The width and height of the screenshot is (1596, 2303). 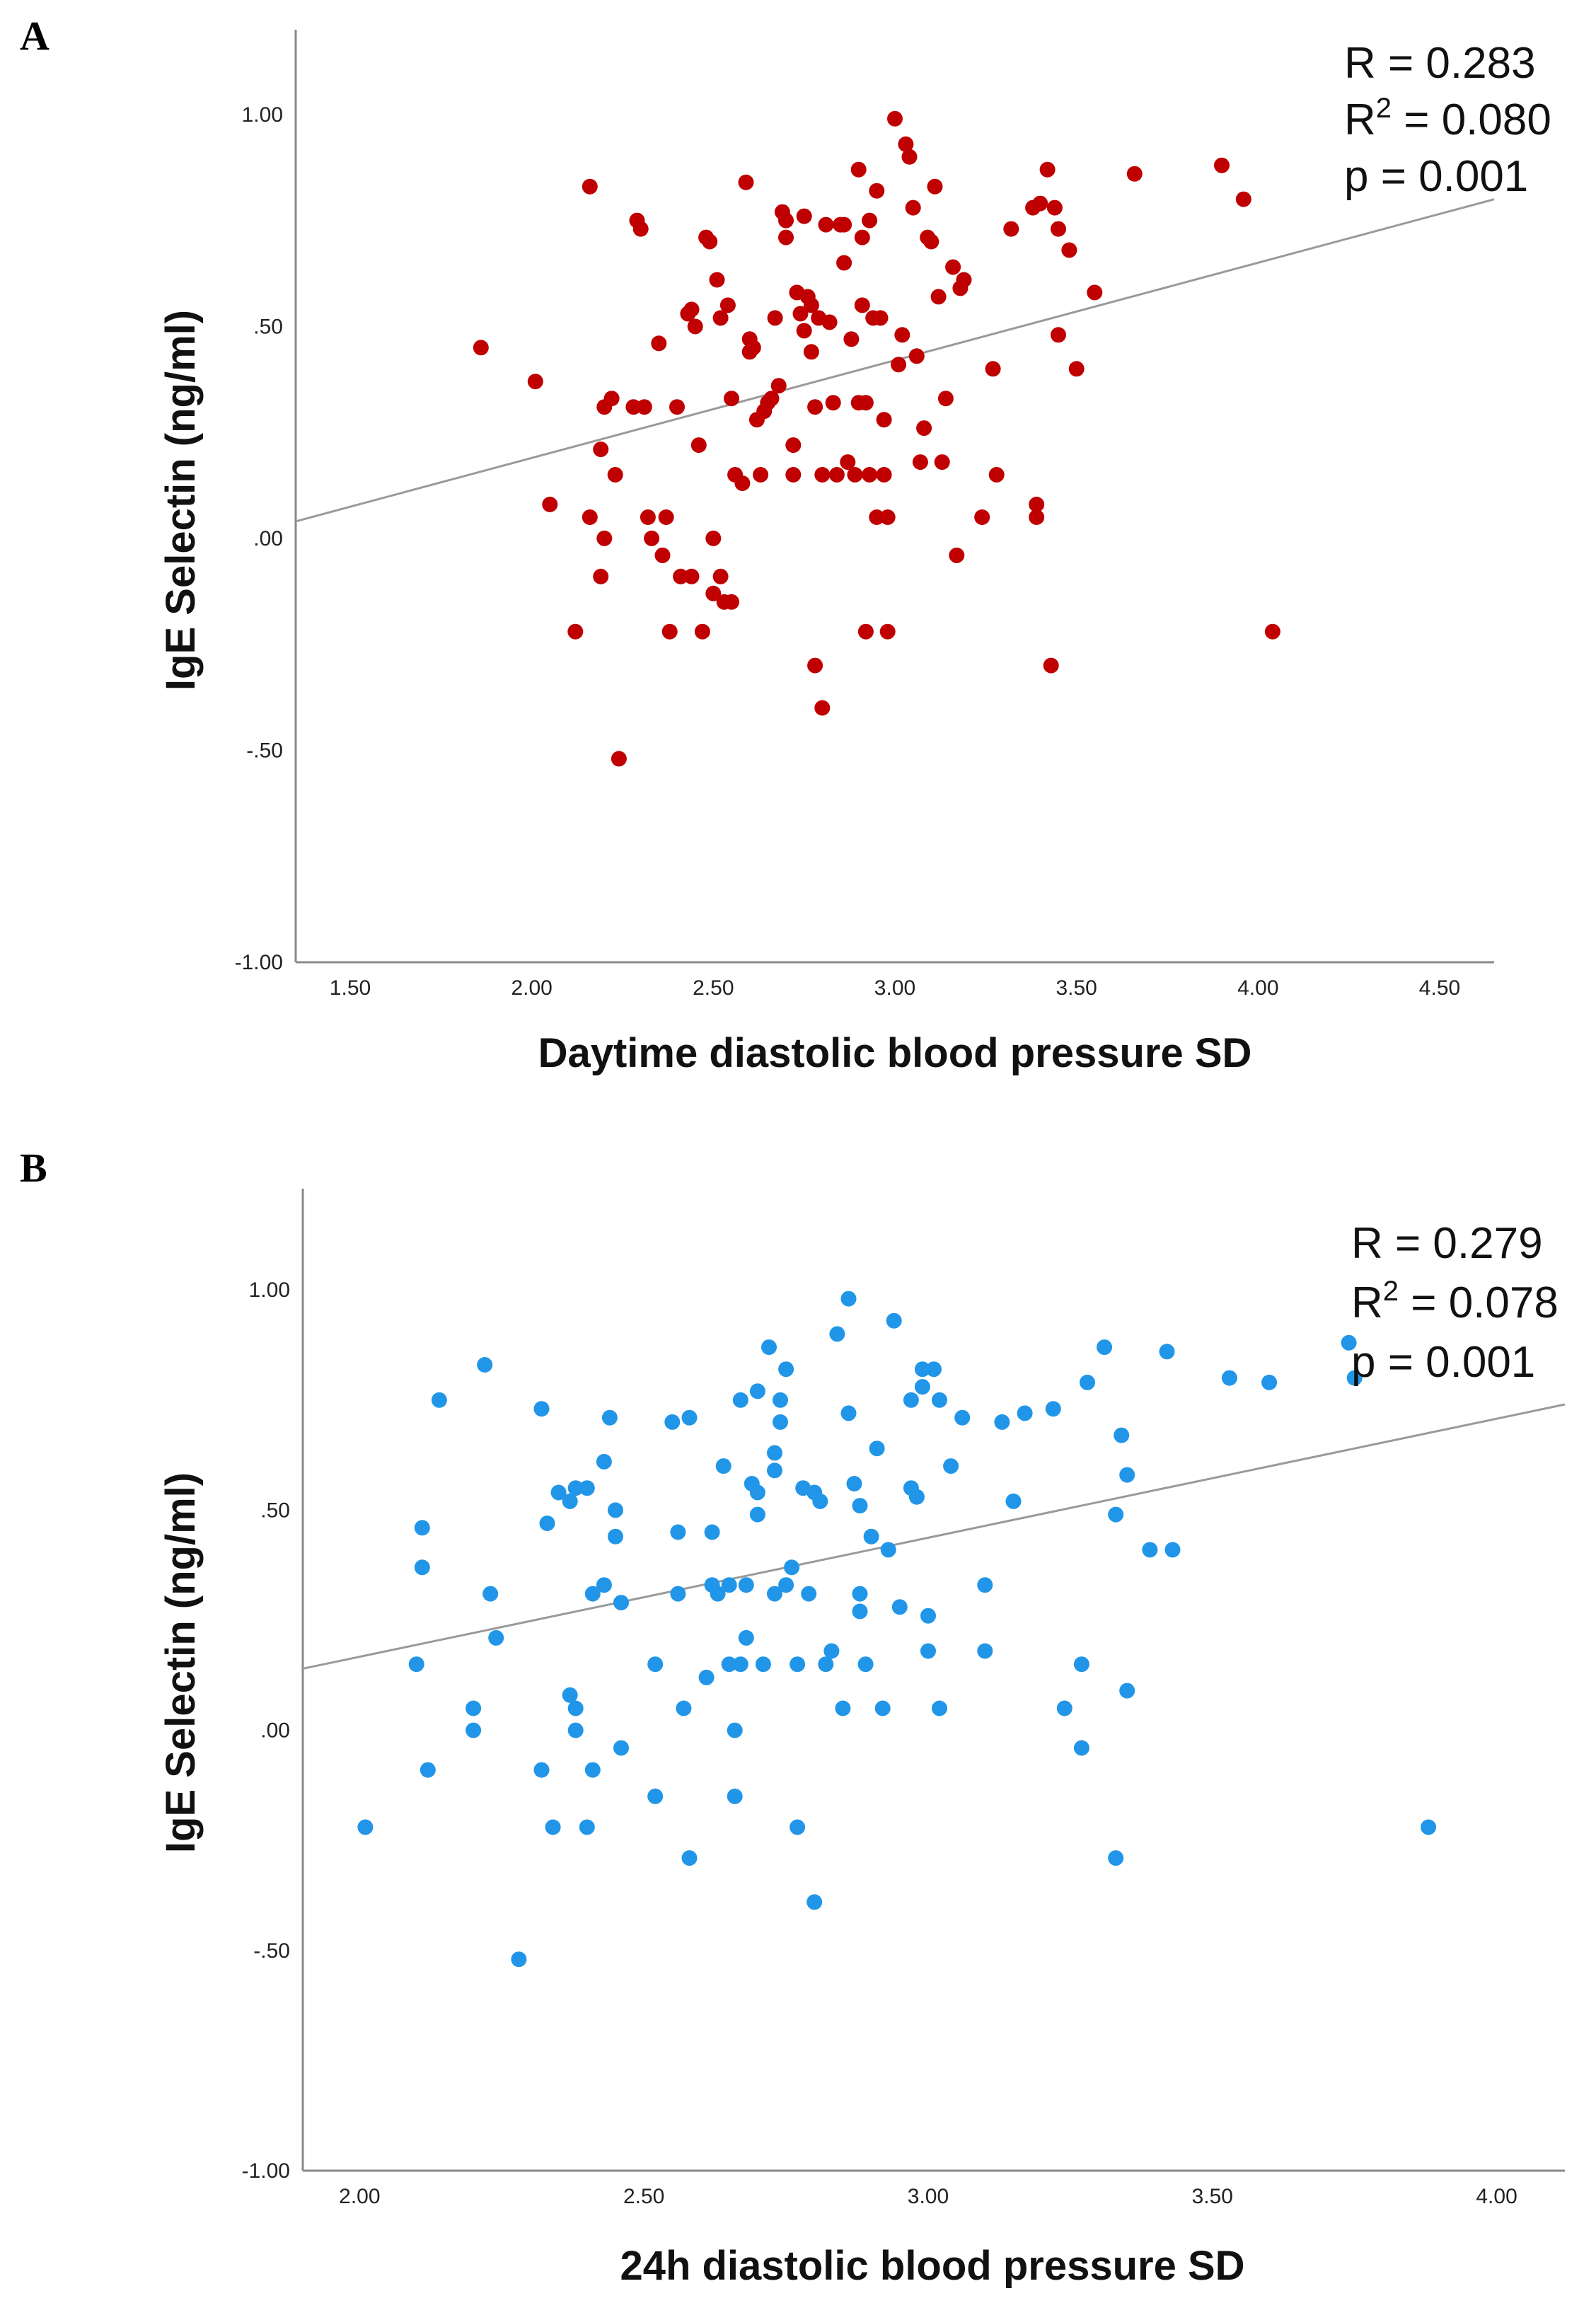 I want to click on x-axis-title-b: 24h diastolic blood pressure SD, so click(x=932, y=2266).